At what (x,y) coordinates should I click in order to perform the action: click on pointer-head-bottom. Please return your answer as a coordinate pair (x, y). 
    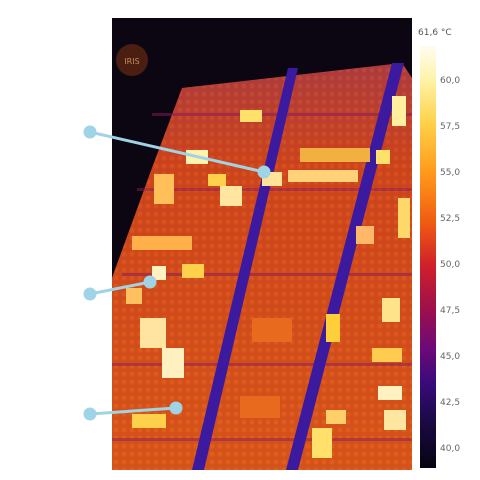
    Looking at the image, I should click on (176, 408).